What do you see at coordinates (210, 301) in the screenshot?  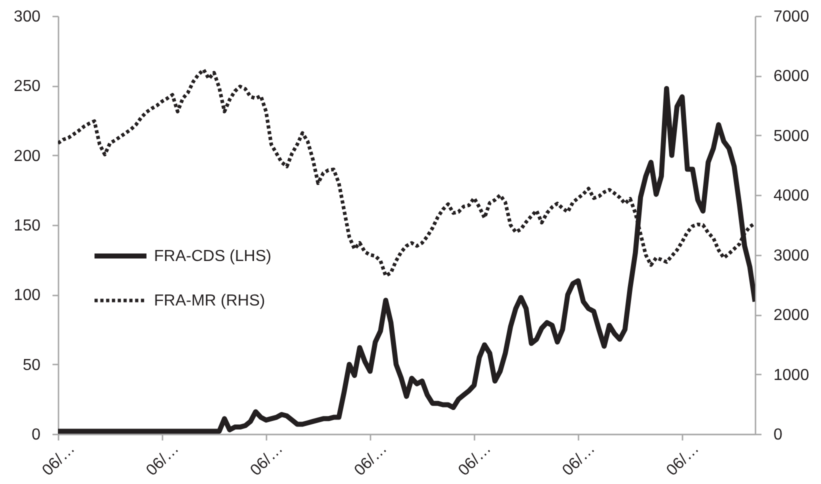 I see `legend-label: FRA-MR (RHS)` at bounding box center [210, 301].